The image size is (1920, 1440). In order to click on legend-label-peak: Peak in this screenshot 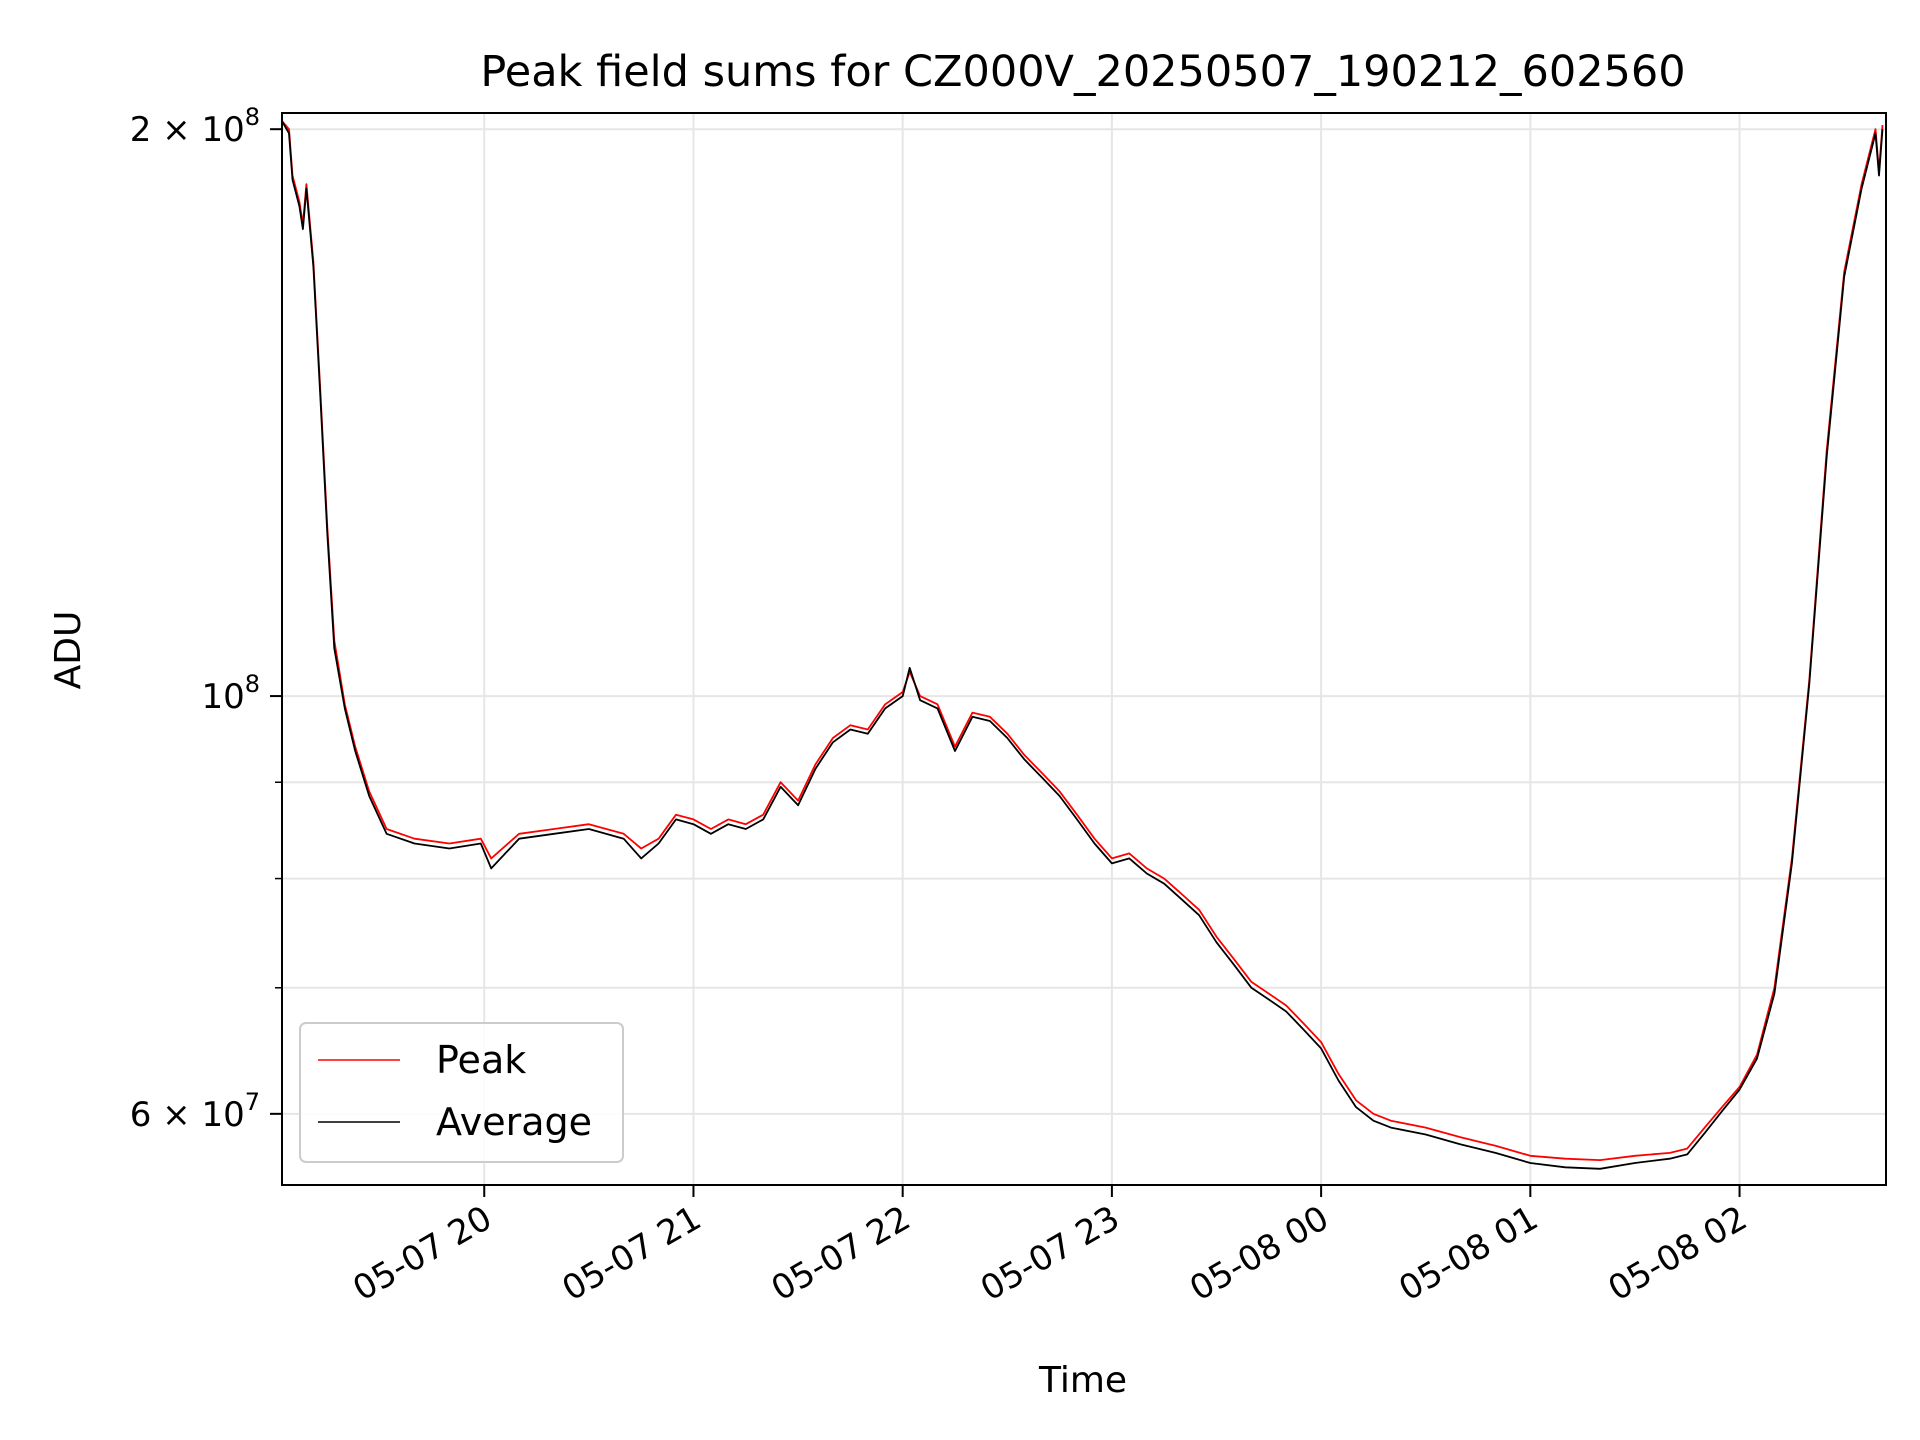, I will do `click(481, 1060)`.